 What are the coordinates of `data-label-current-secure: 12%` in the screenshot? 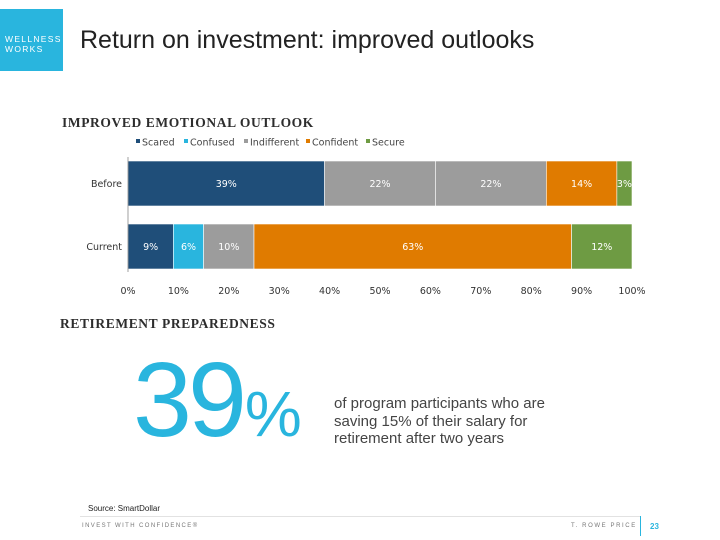 It's located at (601, 247).